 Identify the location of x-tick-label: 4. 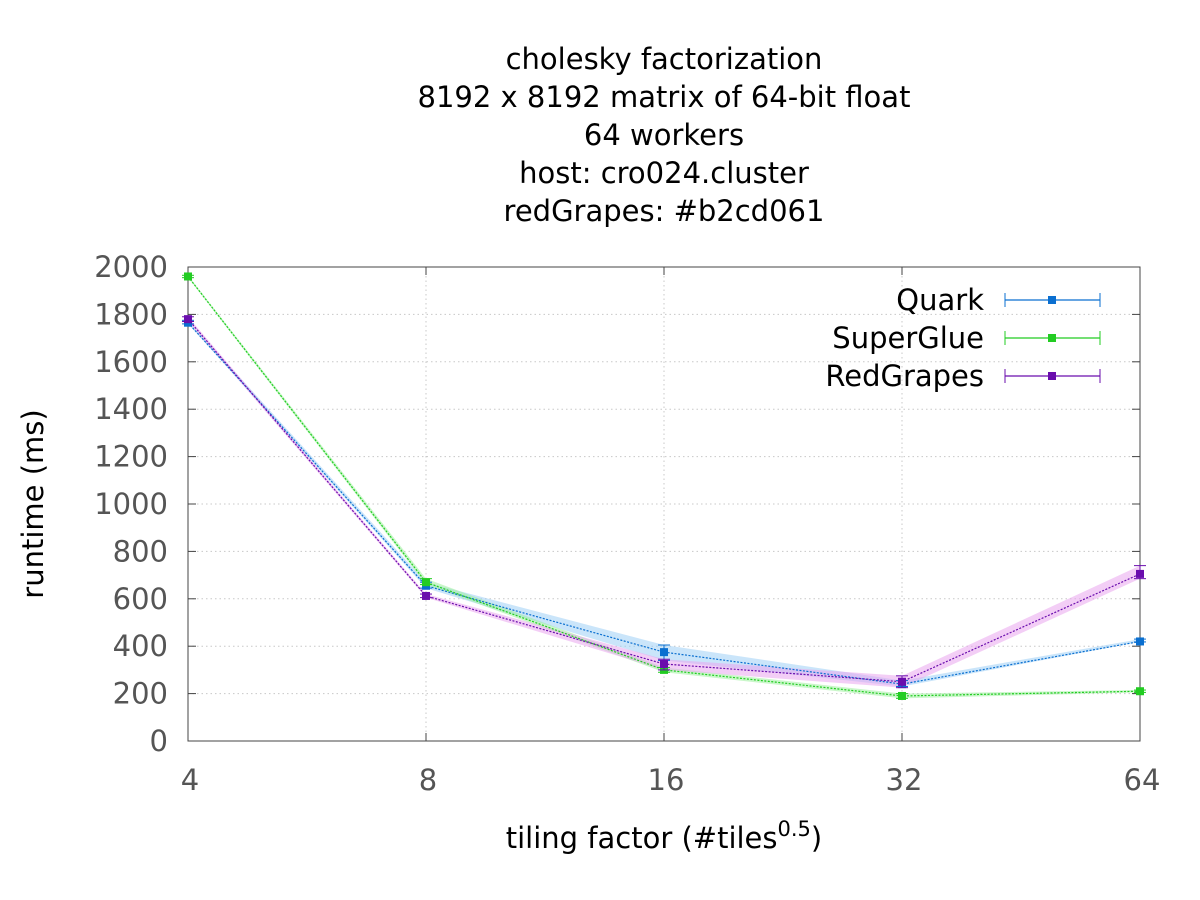
(190, 780).